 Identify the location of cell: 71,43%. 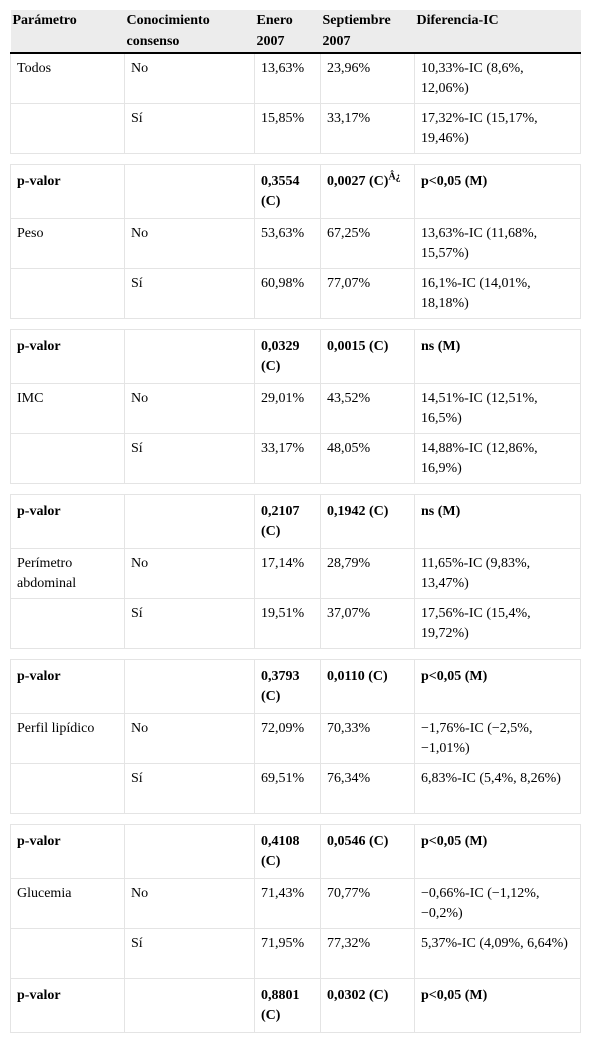
(287, 903).